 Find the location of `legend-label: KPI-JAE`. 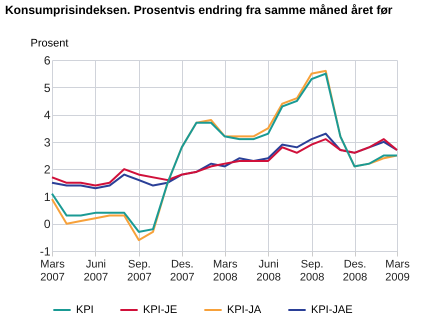

legend-label: KPI-JAE is located at coordinates (332, 310).